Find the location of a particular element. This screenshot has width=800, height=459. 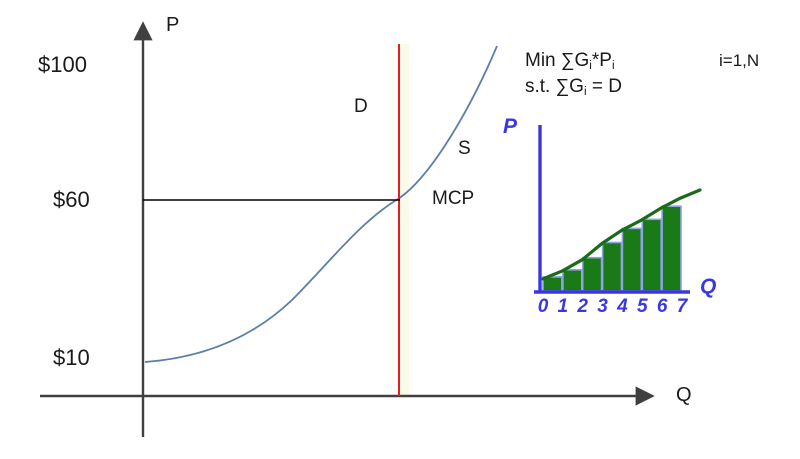

inset-tick-label: 2 is located at coordinates (582, 306).